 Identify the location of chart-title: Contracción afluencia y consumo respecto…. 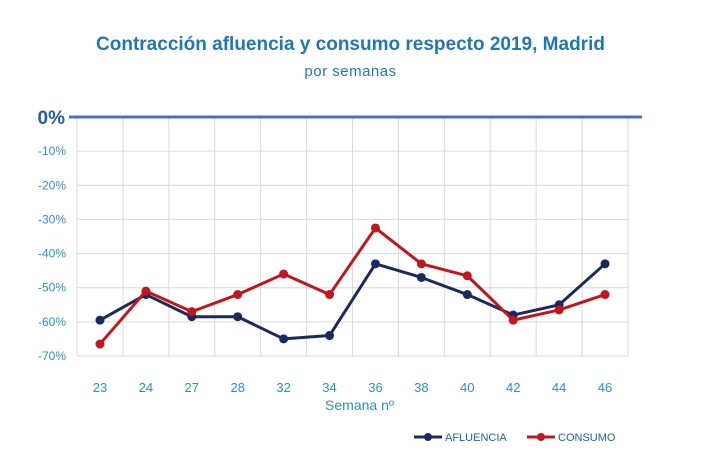
(350, 44).